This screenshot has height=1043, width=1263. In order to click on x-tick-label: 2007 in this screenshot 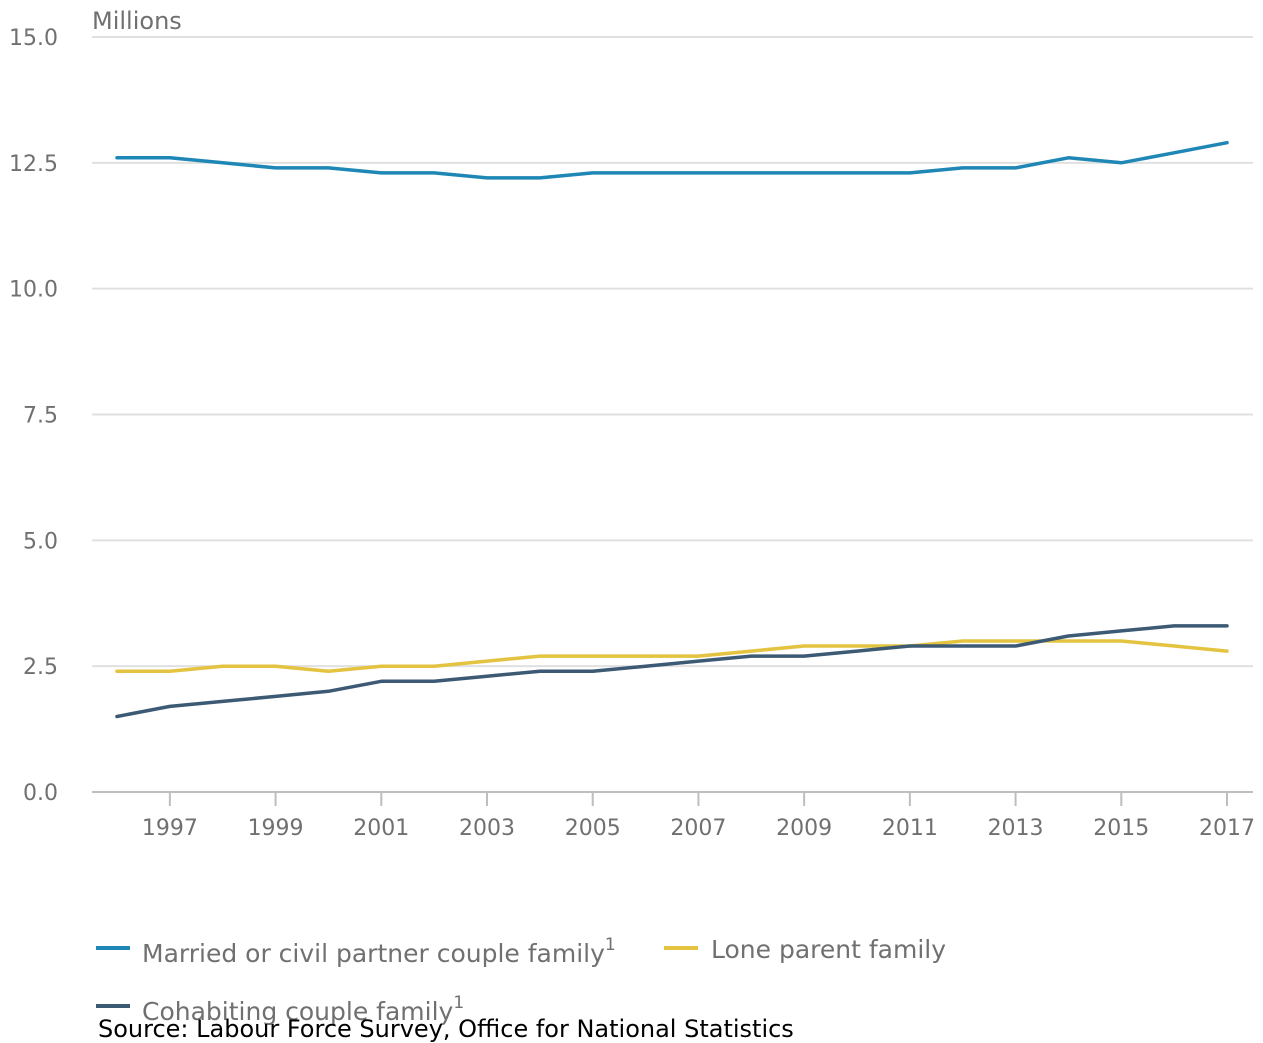, I will do `click(698, 828)`.